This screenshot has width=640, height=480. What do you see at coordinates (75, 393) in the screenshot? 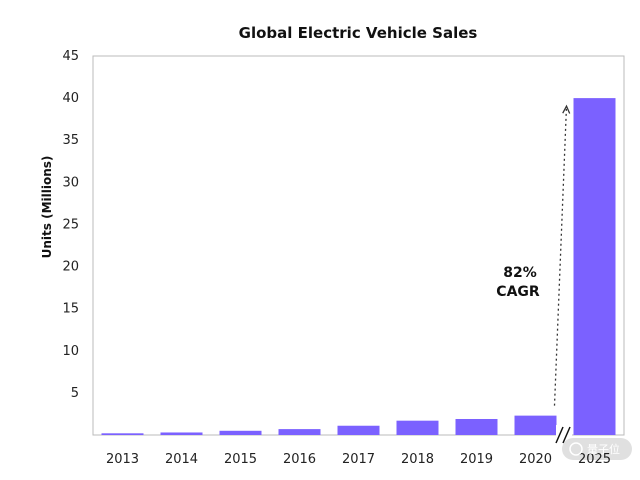
I see `y-tick-label: 5` at bounding box center [75, 393].